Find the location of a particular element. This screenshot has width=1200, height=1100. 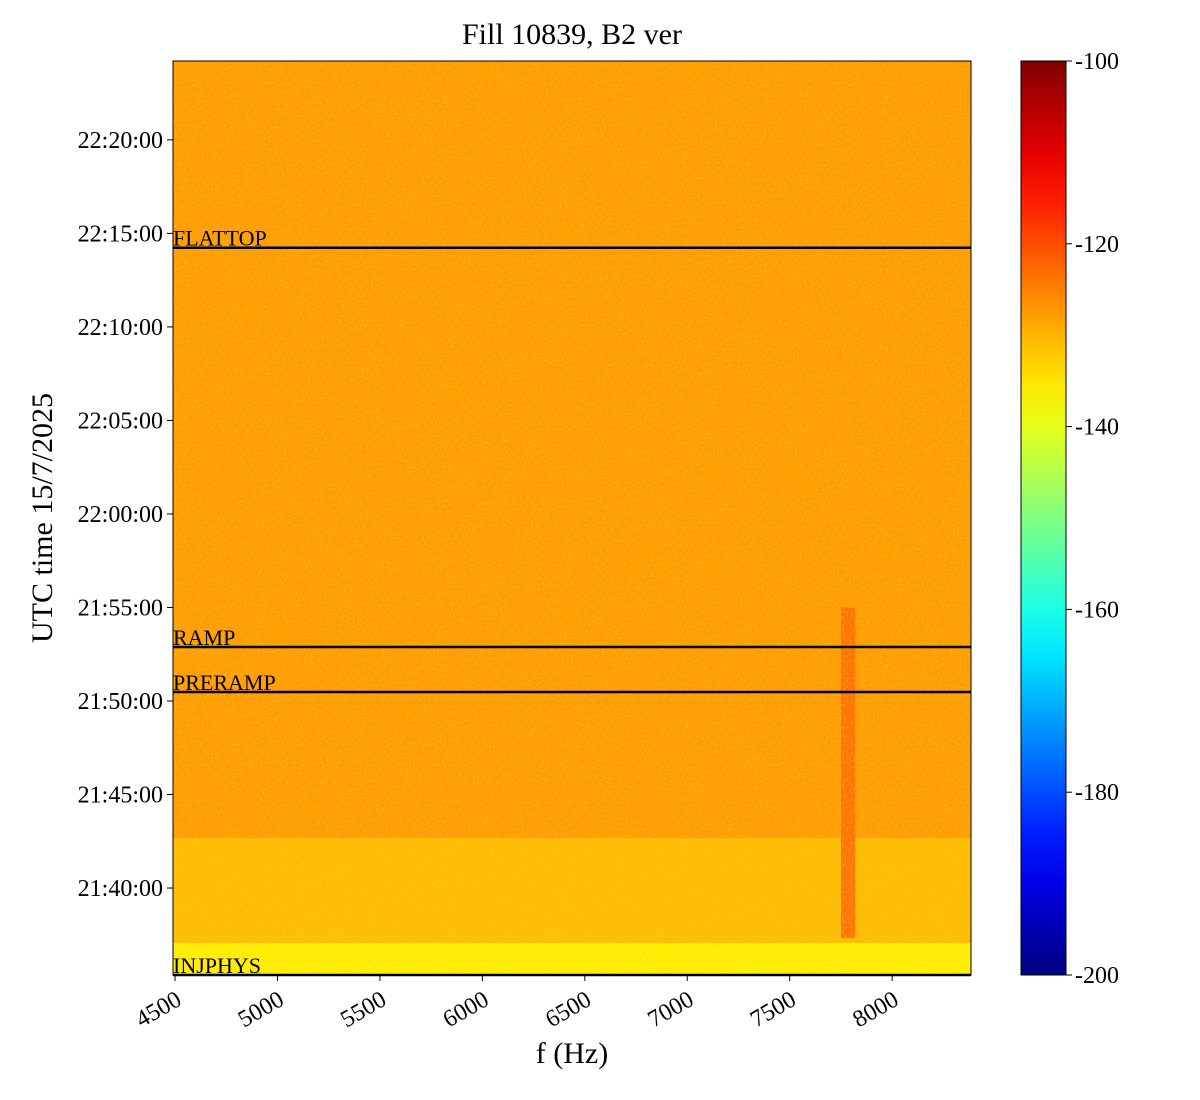

colorbar is located at coordinates (1043, 518).